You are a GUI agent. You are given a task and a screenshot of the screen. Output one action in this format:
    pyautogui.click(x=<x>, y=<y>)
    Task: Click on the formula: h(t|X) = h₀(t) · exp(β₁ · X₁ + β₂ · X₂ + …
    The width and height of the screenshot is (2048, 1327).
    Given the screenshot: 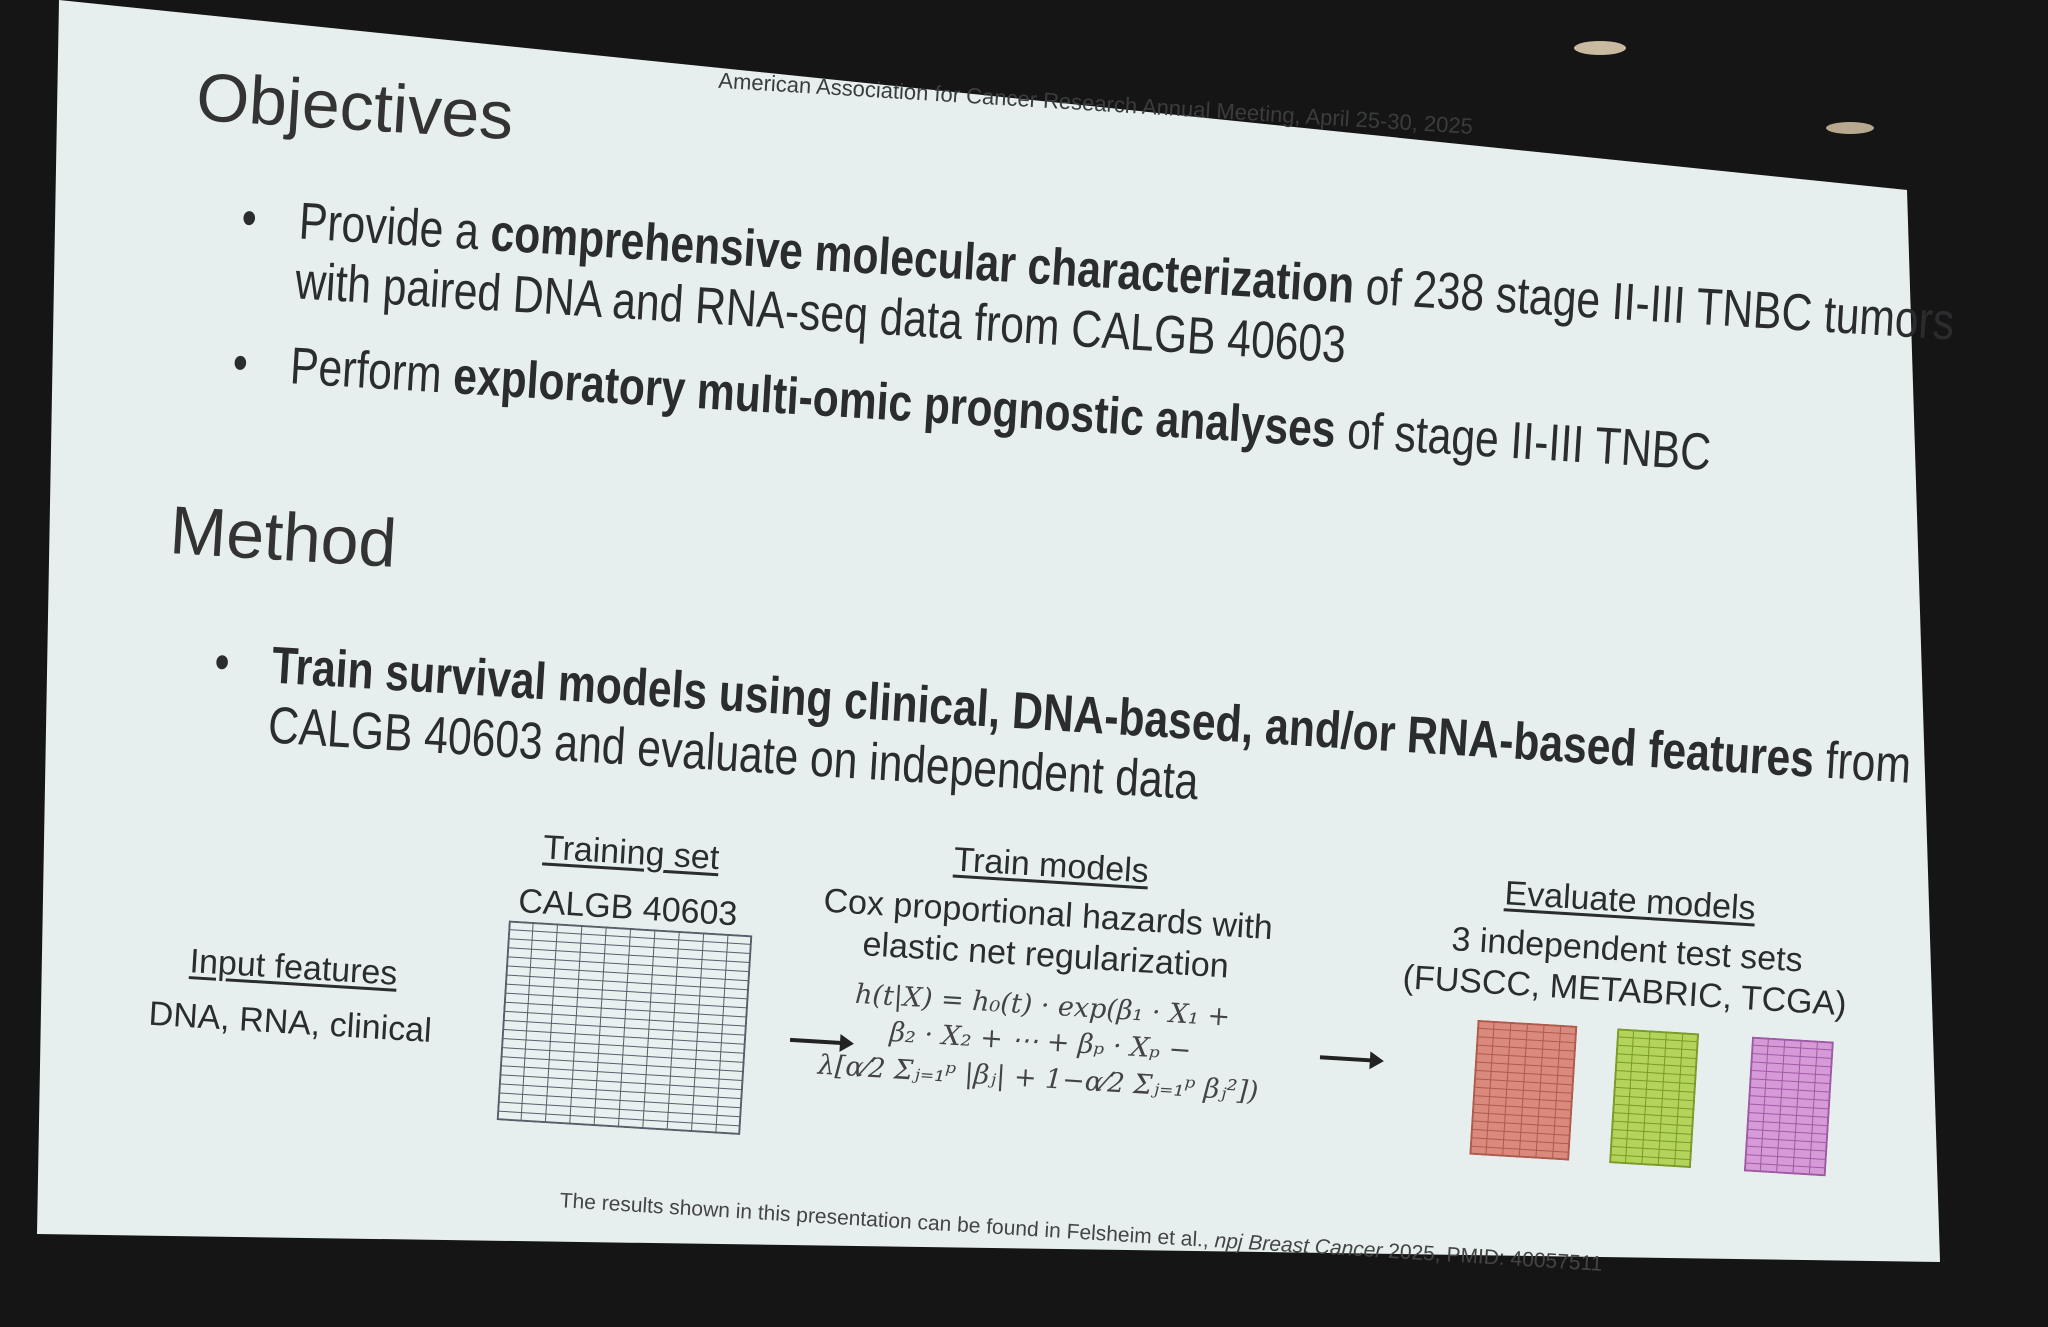 What is the action you would take?
    pyautogui.click(x=1040, y=1043)
    